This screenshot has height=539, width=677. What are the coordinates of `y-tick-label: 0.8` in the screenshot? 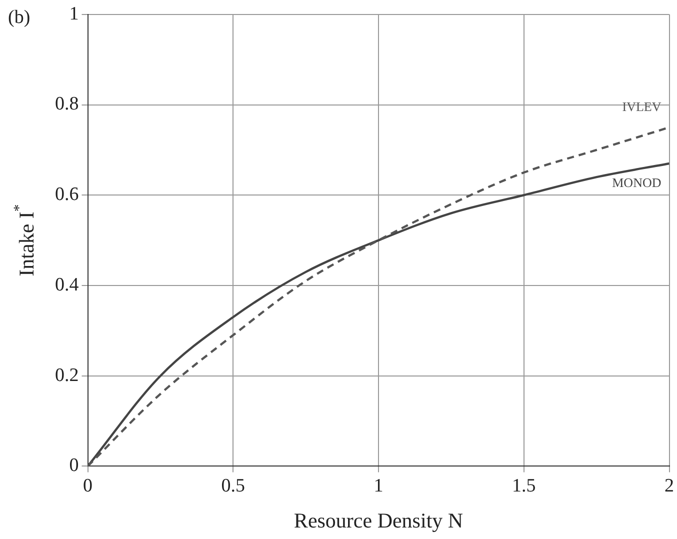 It's located at (67, 104).